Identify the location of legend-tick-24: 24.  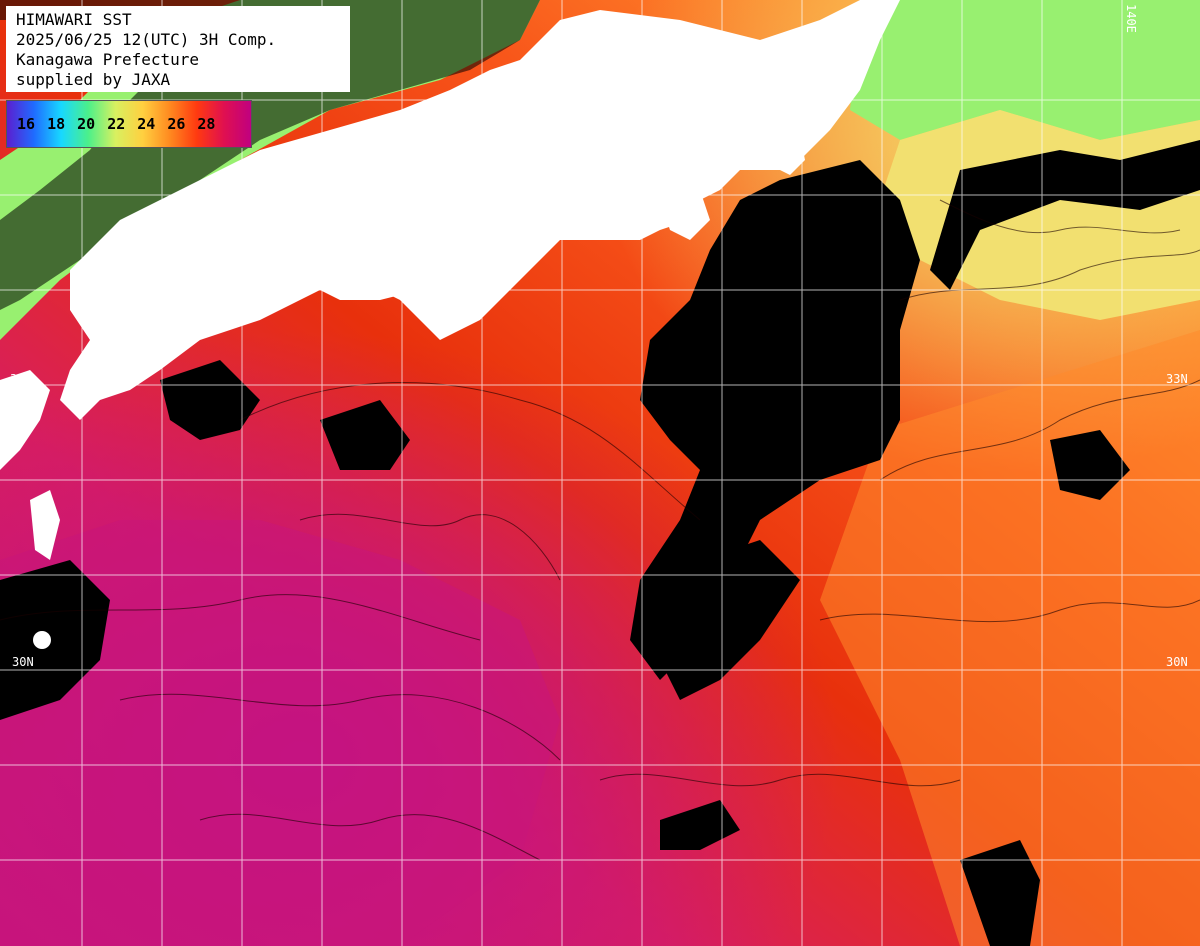
(146, 124).